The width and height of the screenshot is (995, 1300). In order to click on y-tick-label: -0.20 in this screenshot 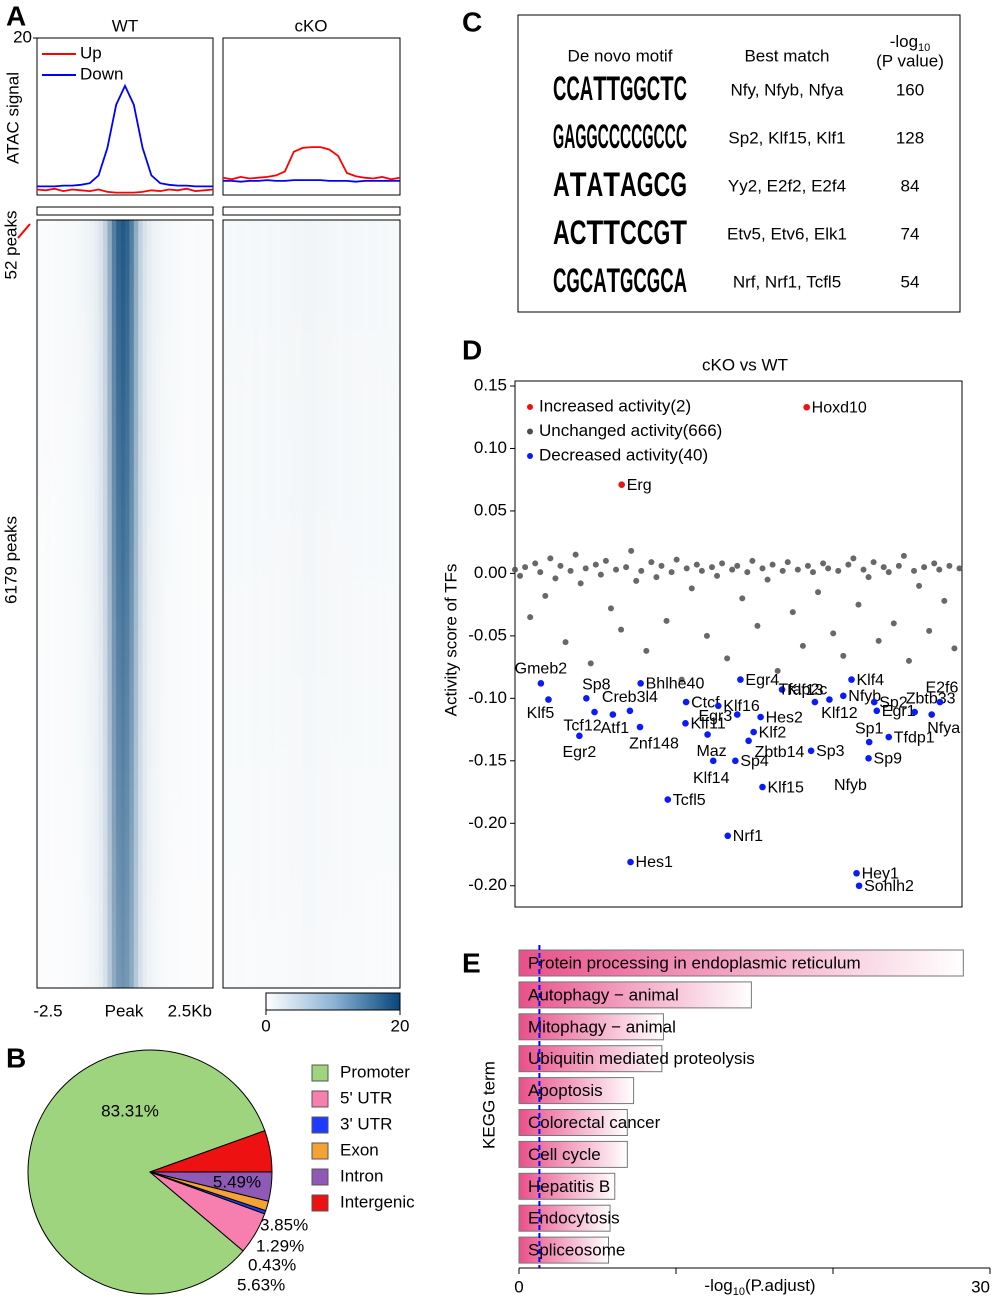, I will do `click(487, 884)`.